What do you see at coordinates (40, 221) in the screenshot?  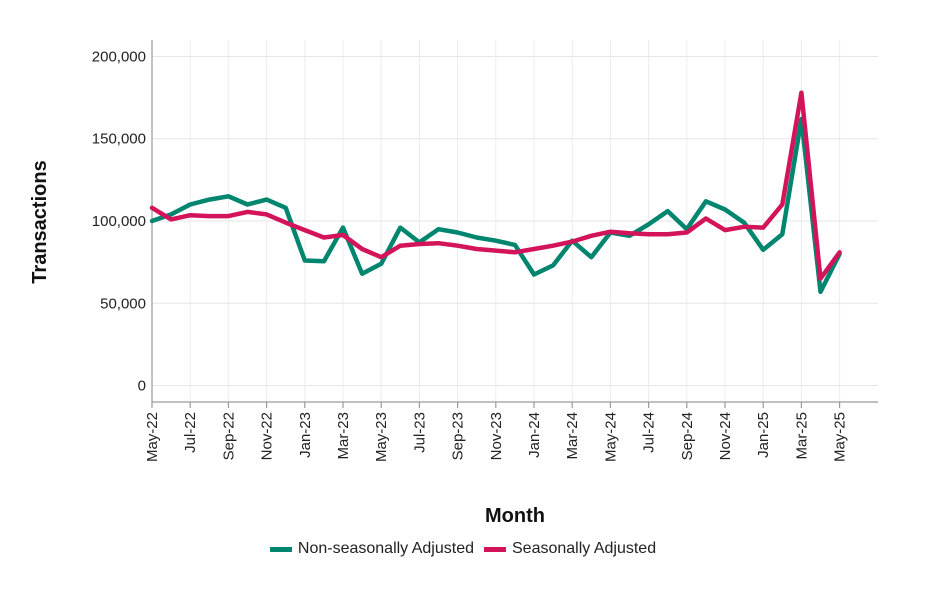 I see `y-axis-title: Transactions` at bounding box center [40, 221].